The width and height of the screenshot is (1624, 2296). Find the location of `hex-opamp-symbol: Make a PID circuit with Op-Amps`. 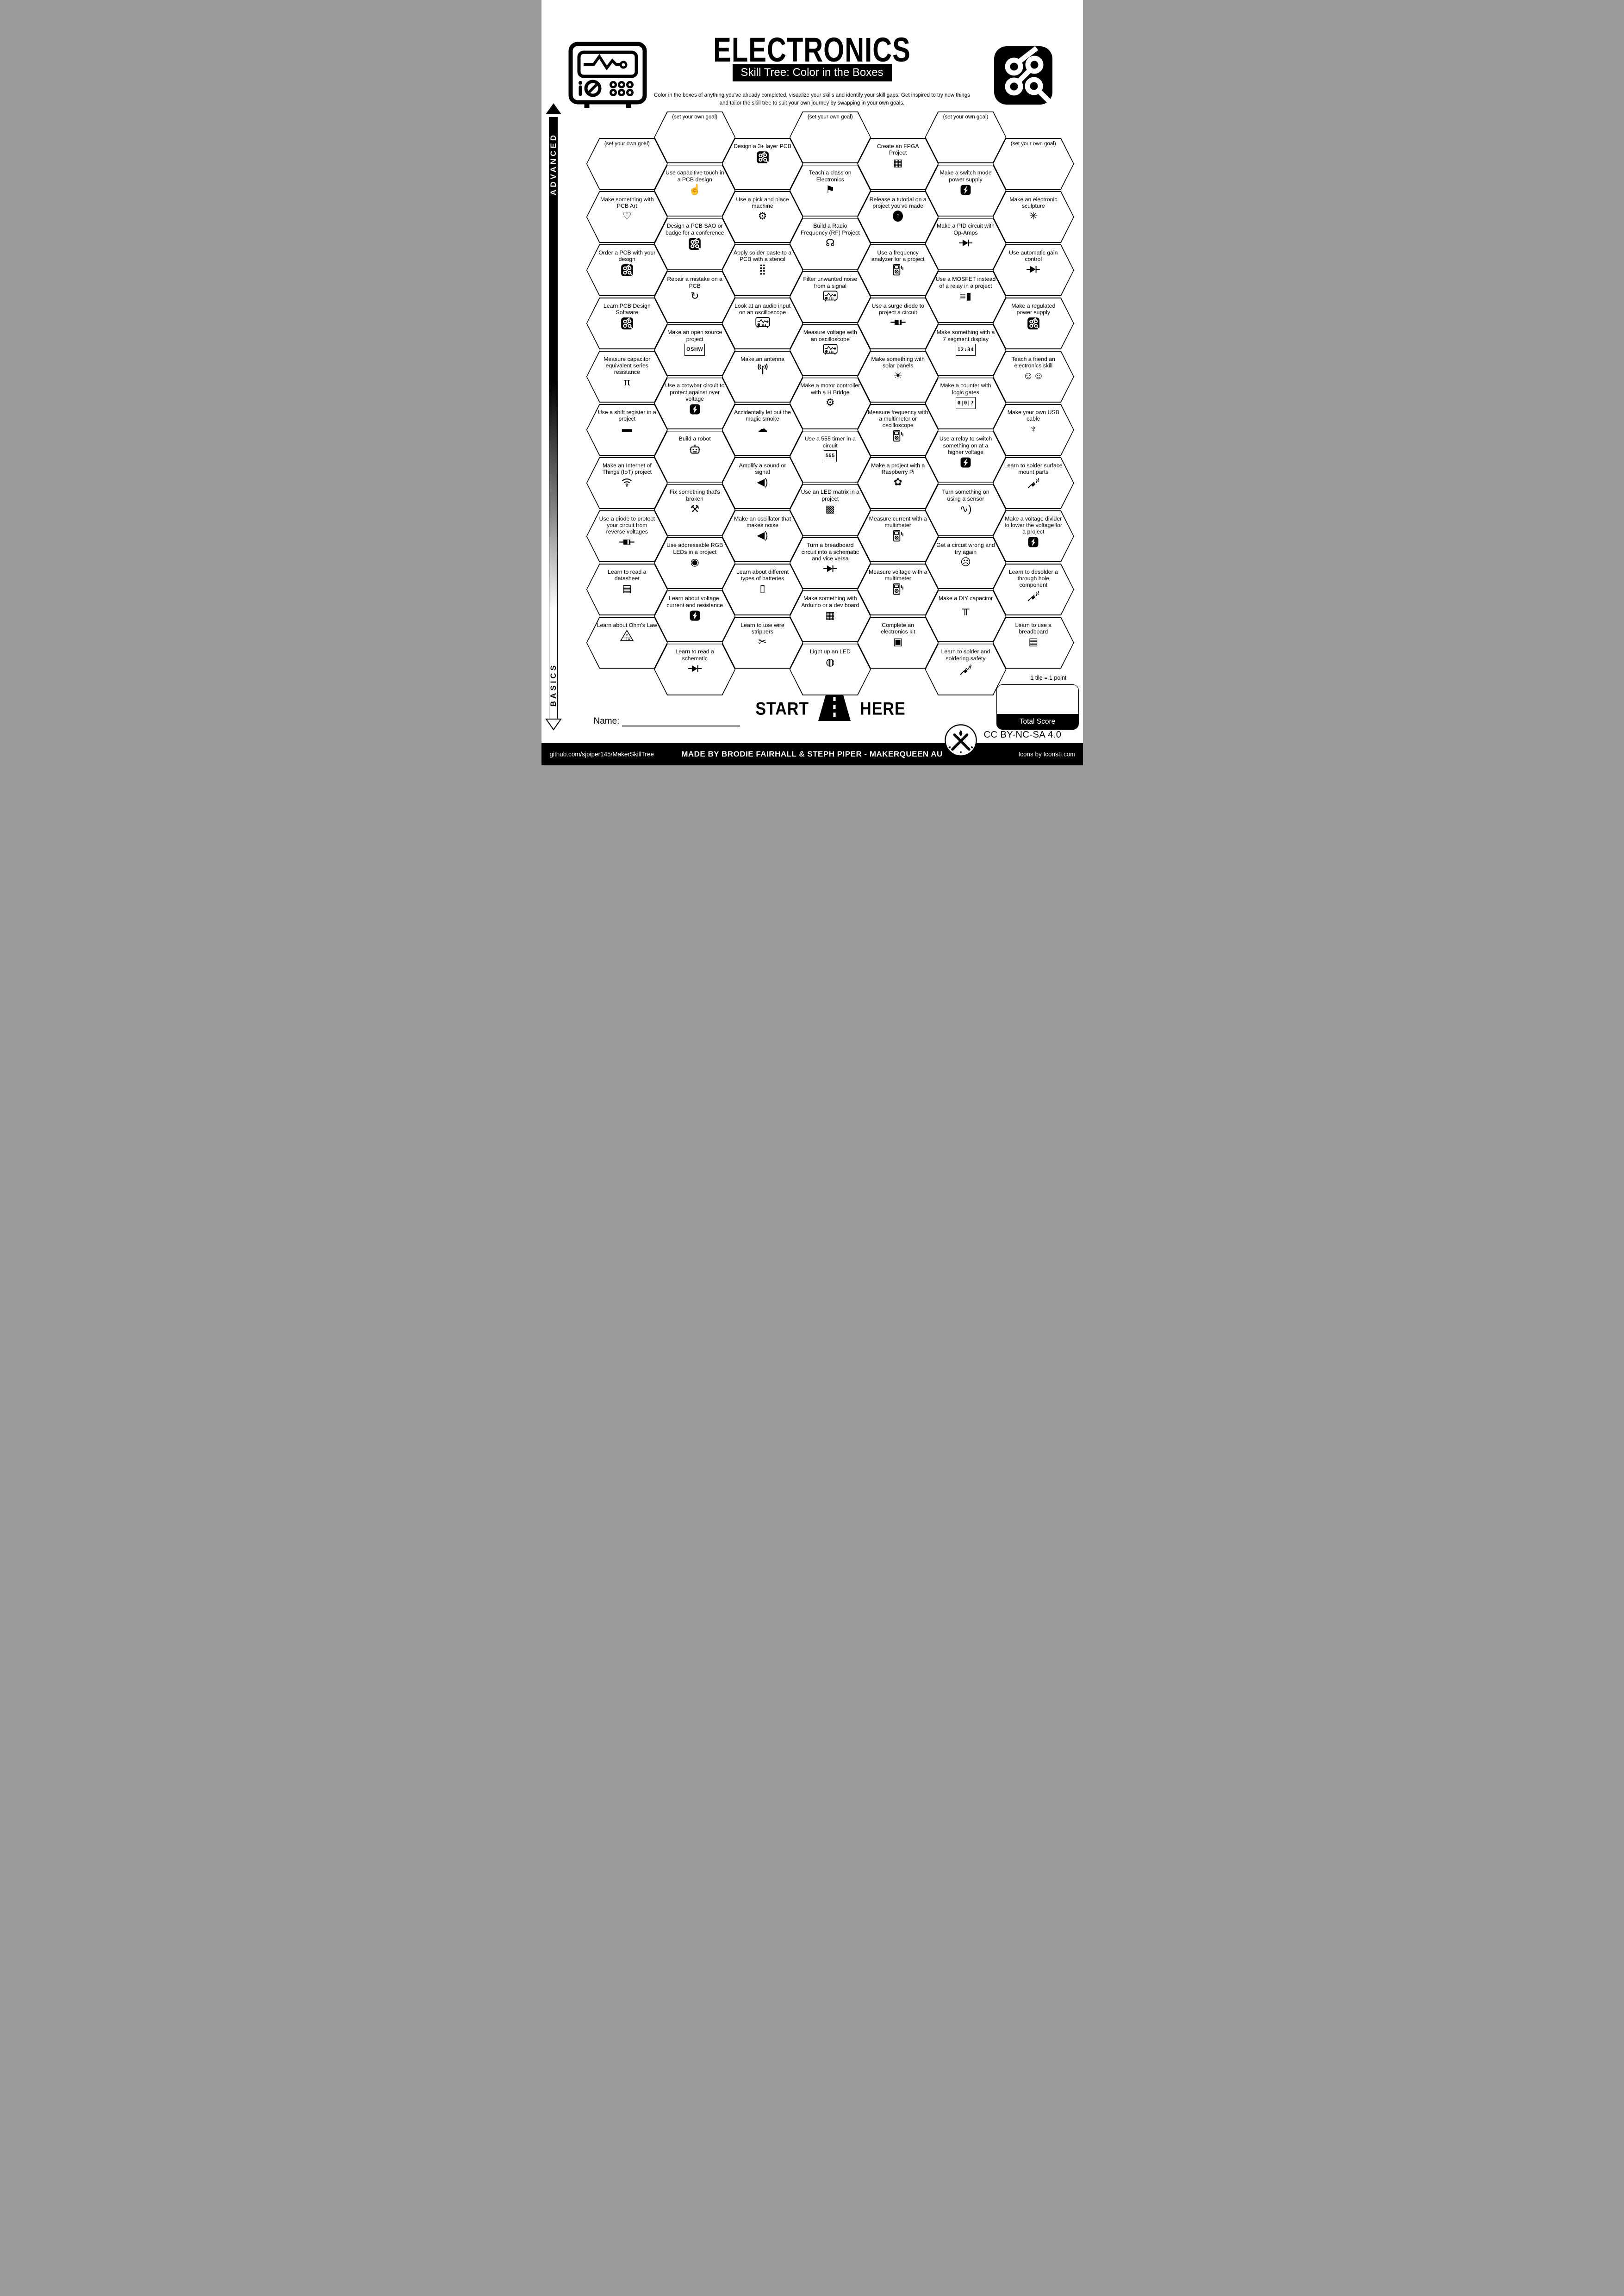

hex-opamp-symbol: Make a PID circuit with Op-Amps is located at coordinates (966, 244).